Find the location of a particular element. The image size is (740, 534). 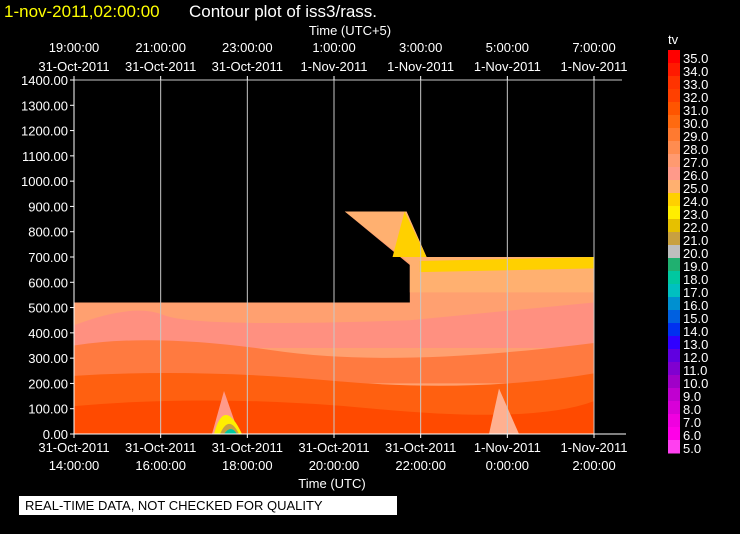

y-tick-label: 800.00 is located at coordinates (48, 232).